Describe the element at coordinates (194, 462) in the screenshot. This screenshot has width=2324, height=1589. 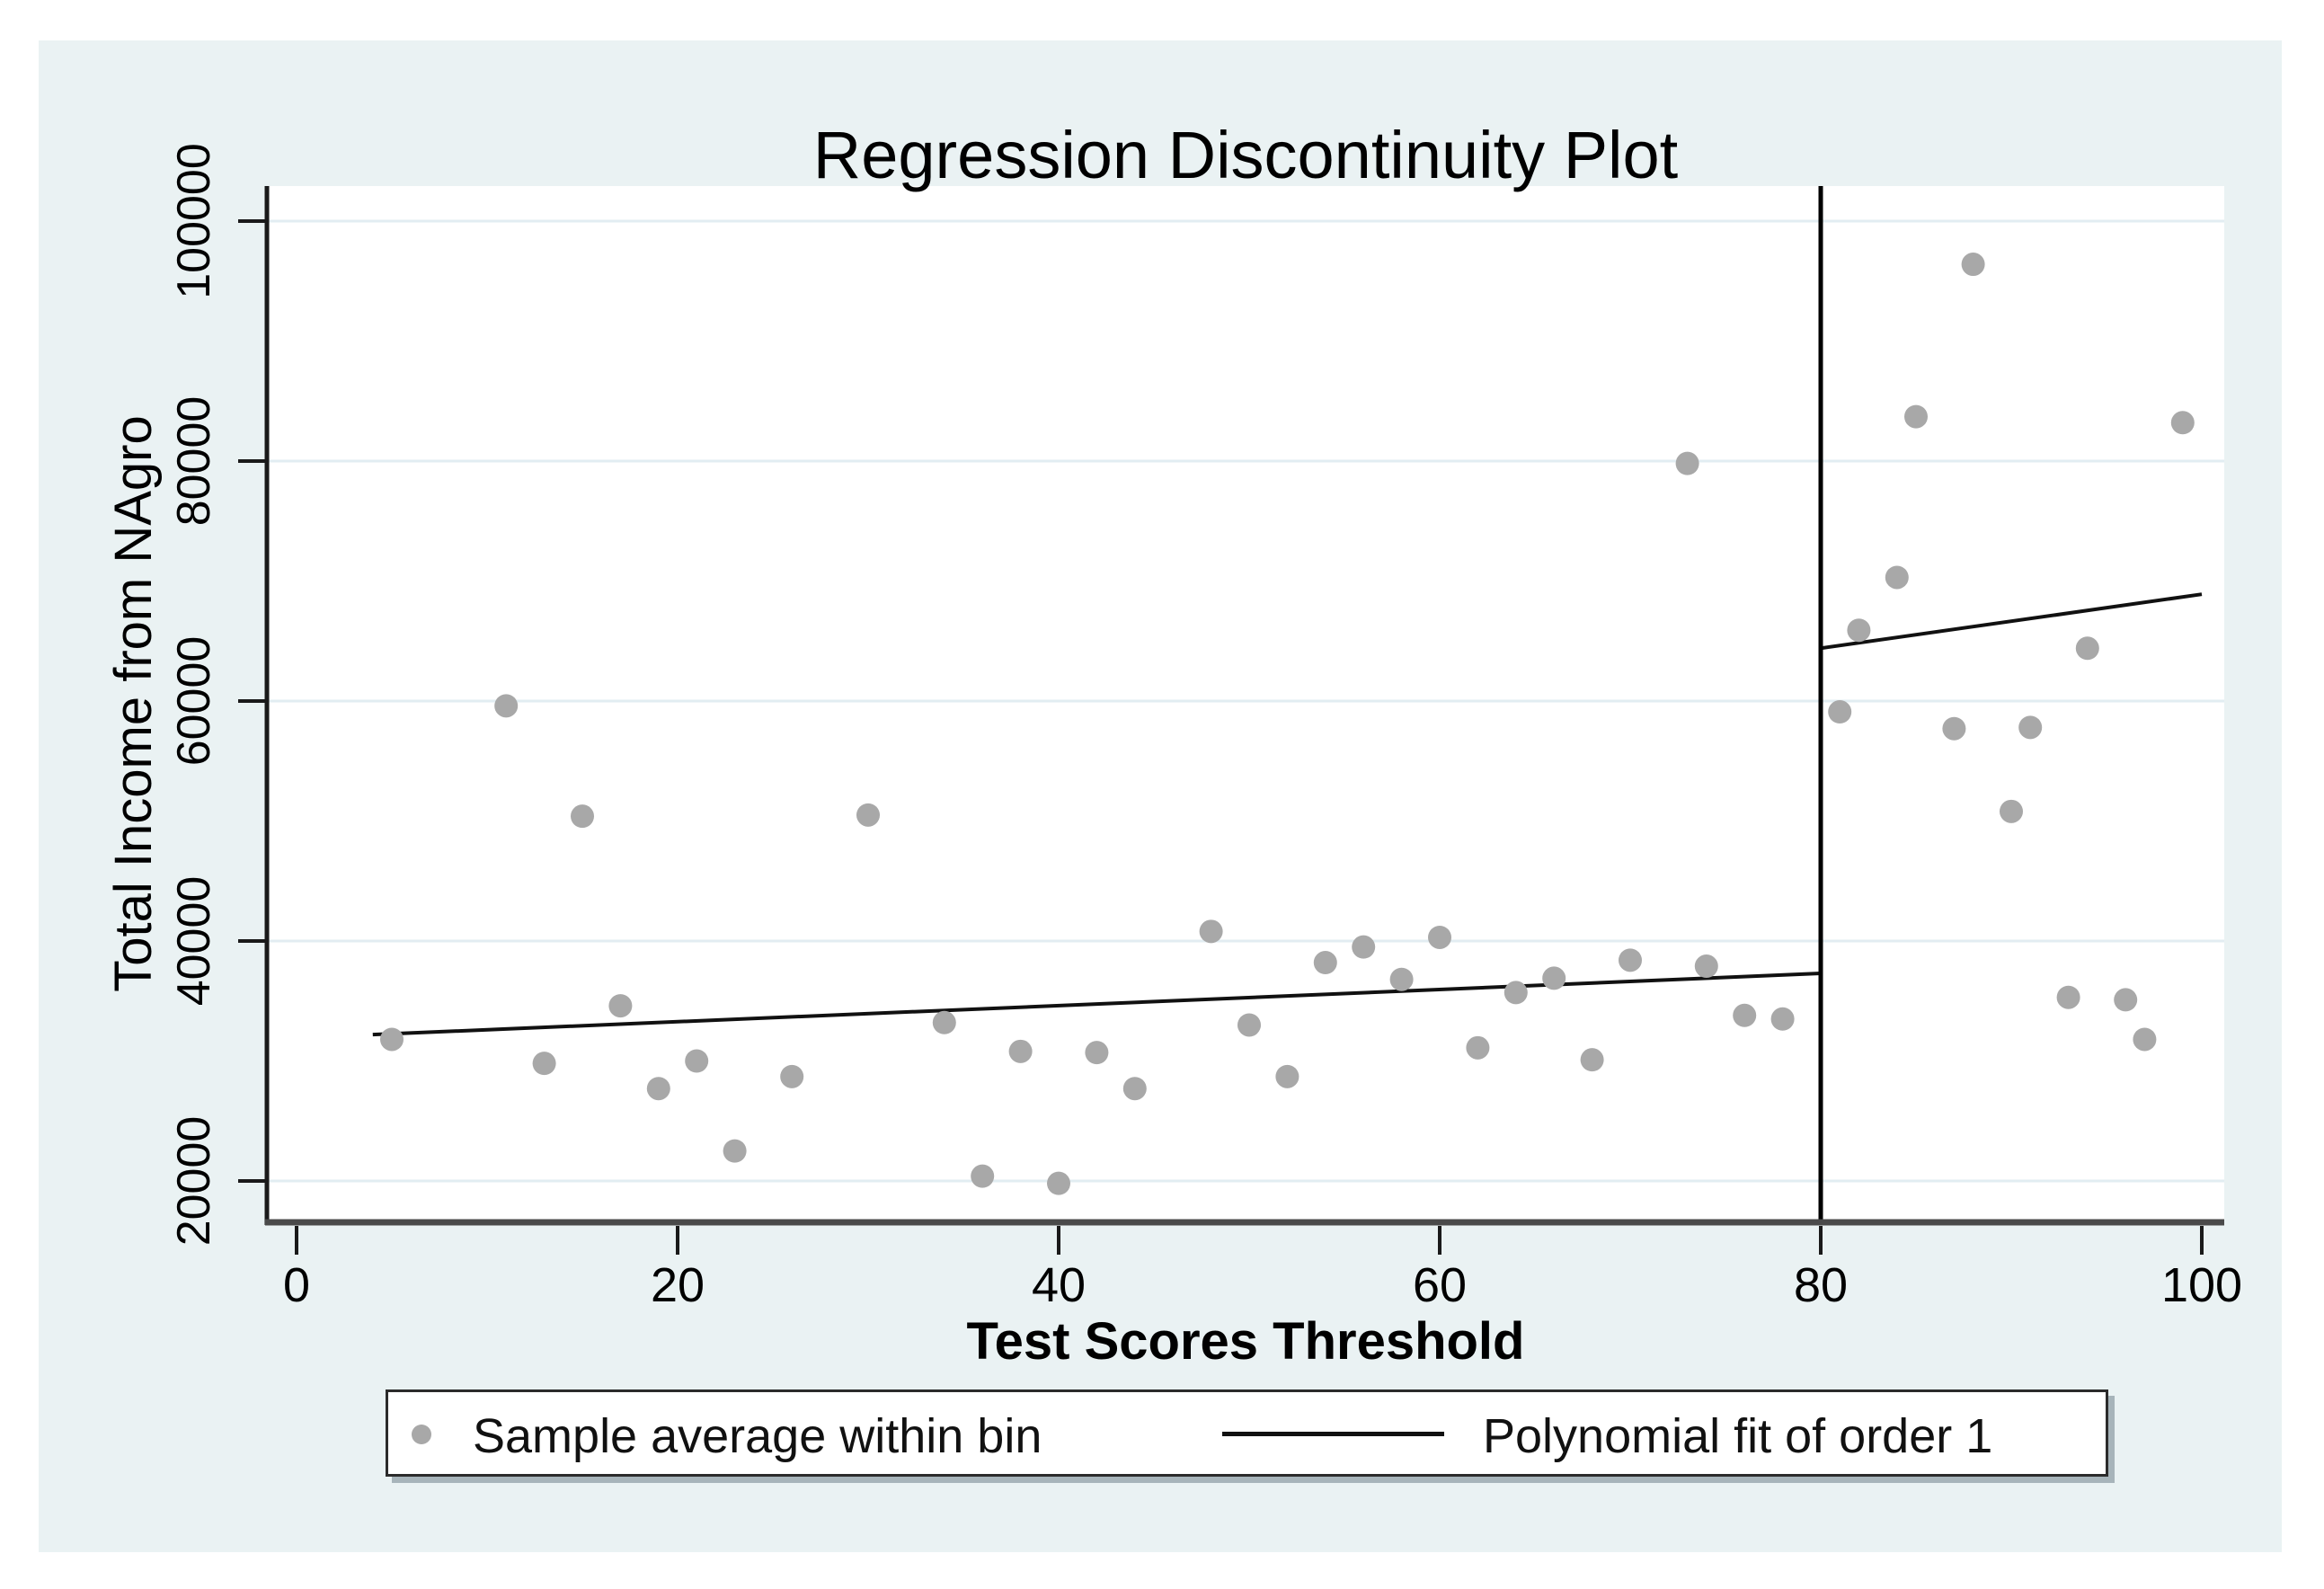
I see `y-tick-label: 80000` at that location.